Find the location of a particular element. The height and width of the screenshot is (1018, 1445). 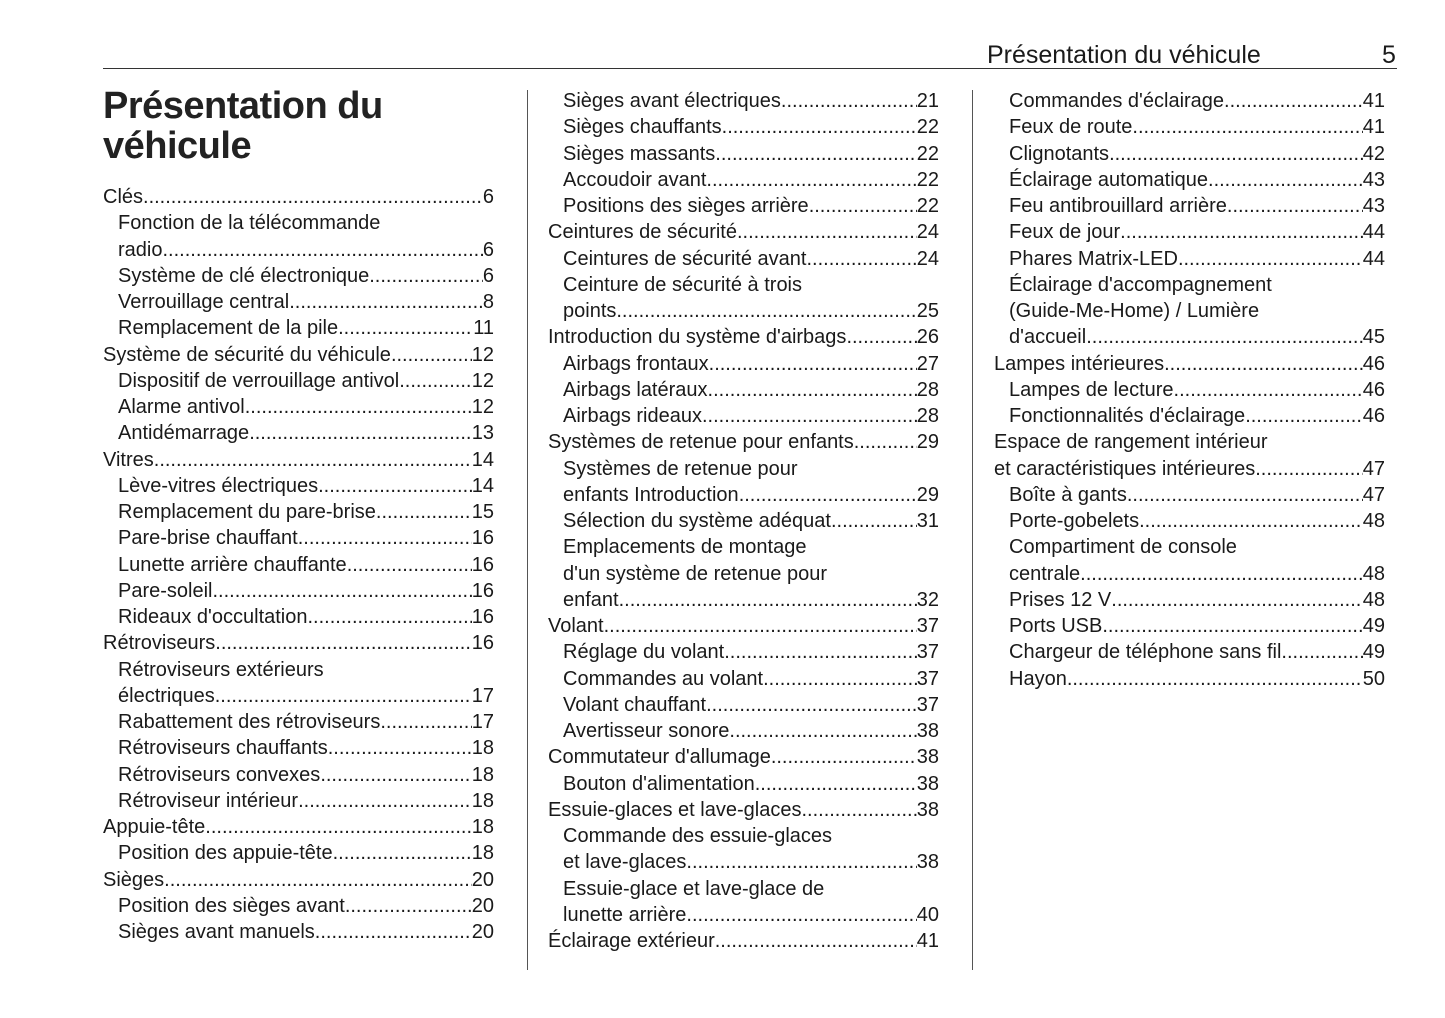

toc-entry: enfants Introduction 29 is located at coordinates (743, 495).